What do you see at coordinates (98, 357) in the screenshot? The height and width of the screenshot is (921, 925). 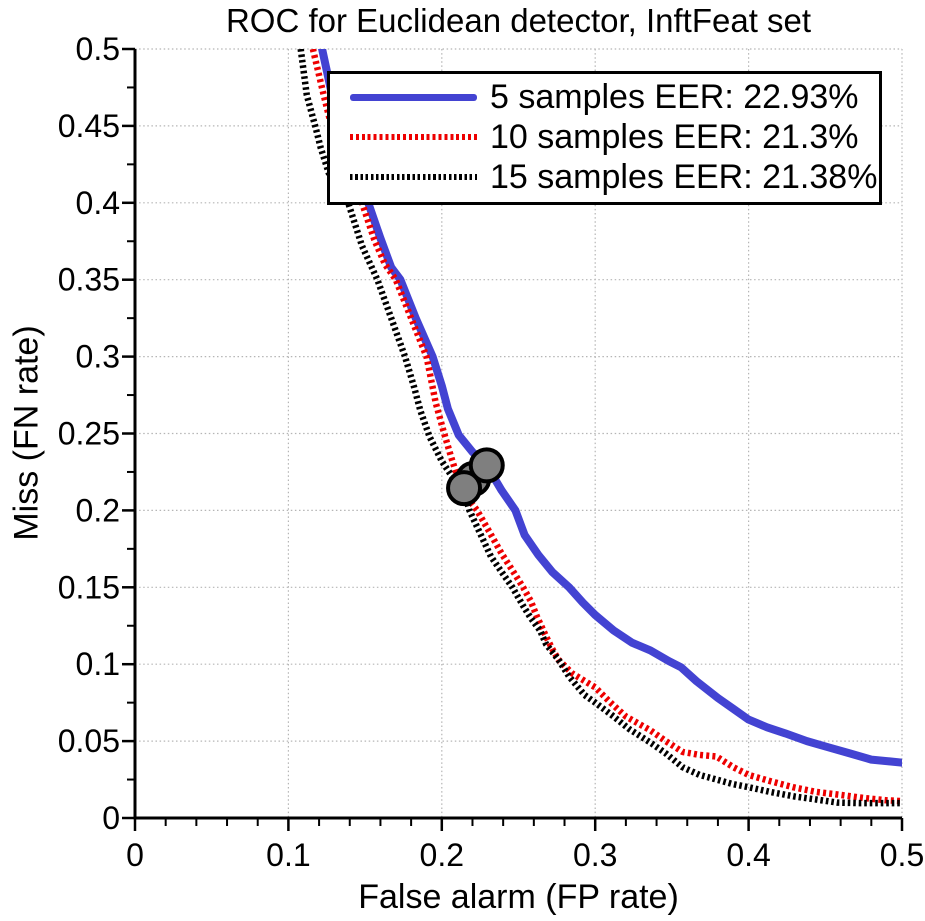 I see `y-tick-label: 0.3` at bounding box center [98, 357].